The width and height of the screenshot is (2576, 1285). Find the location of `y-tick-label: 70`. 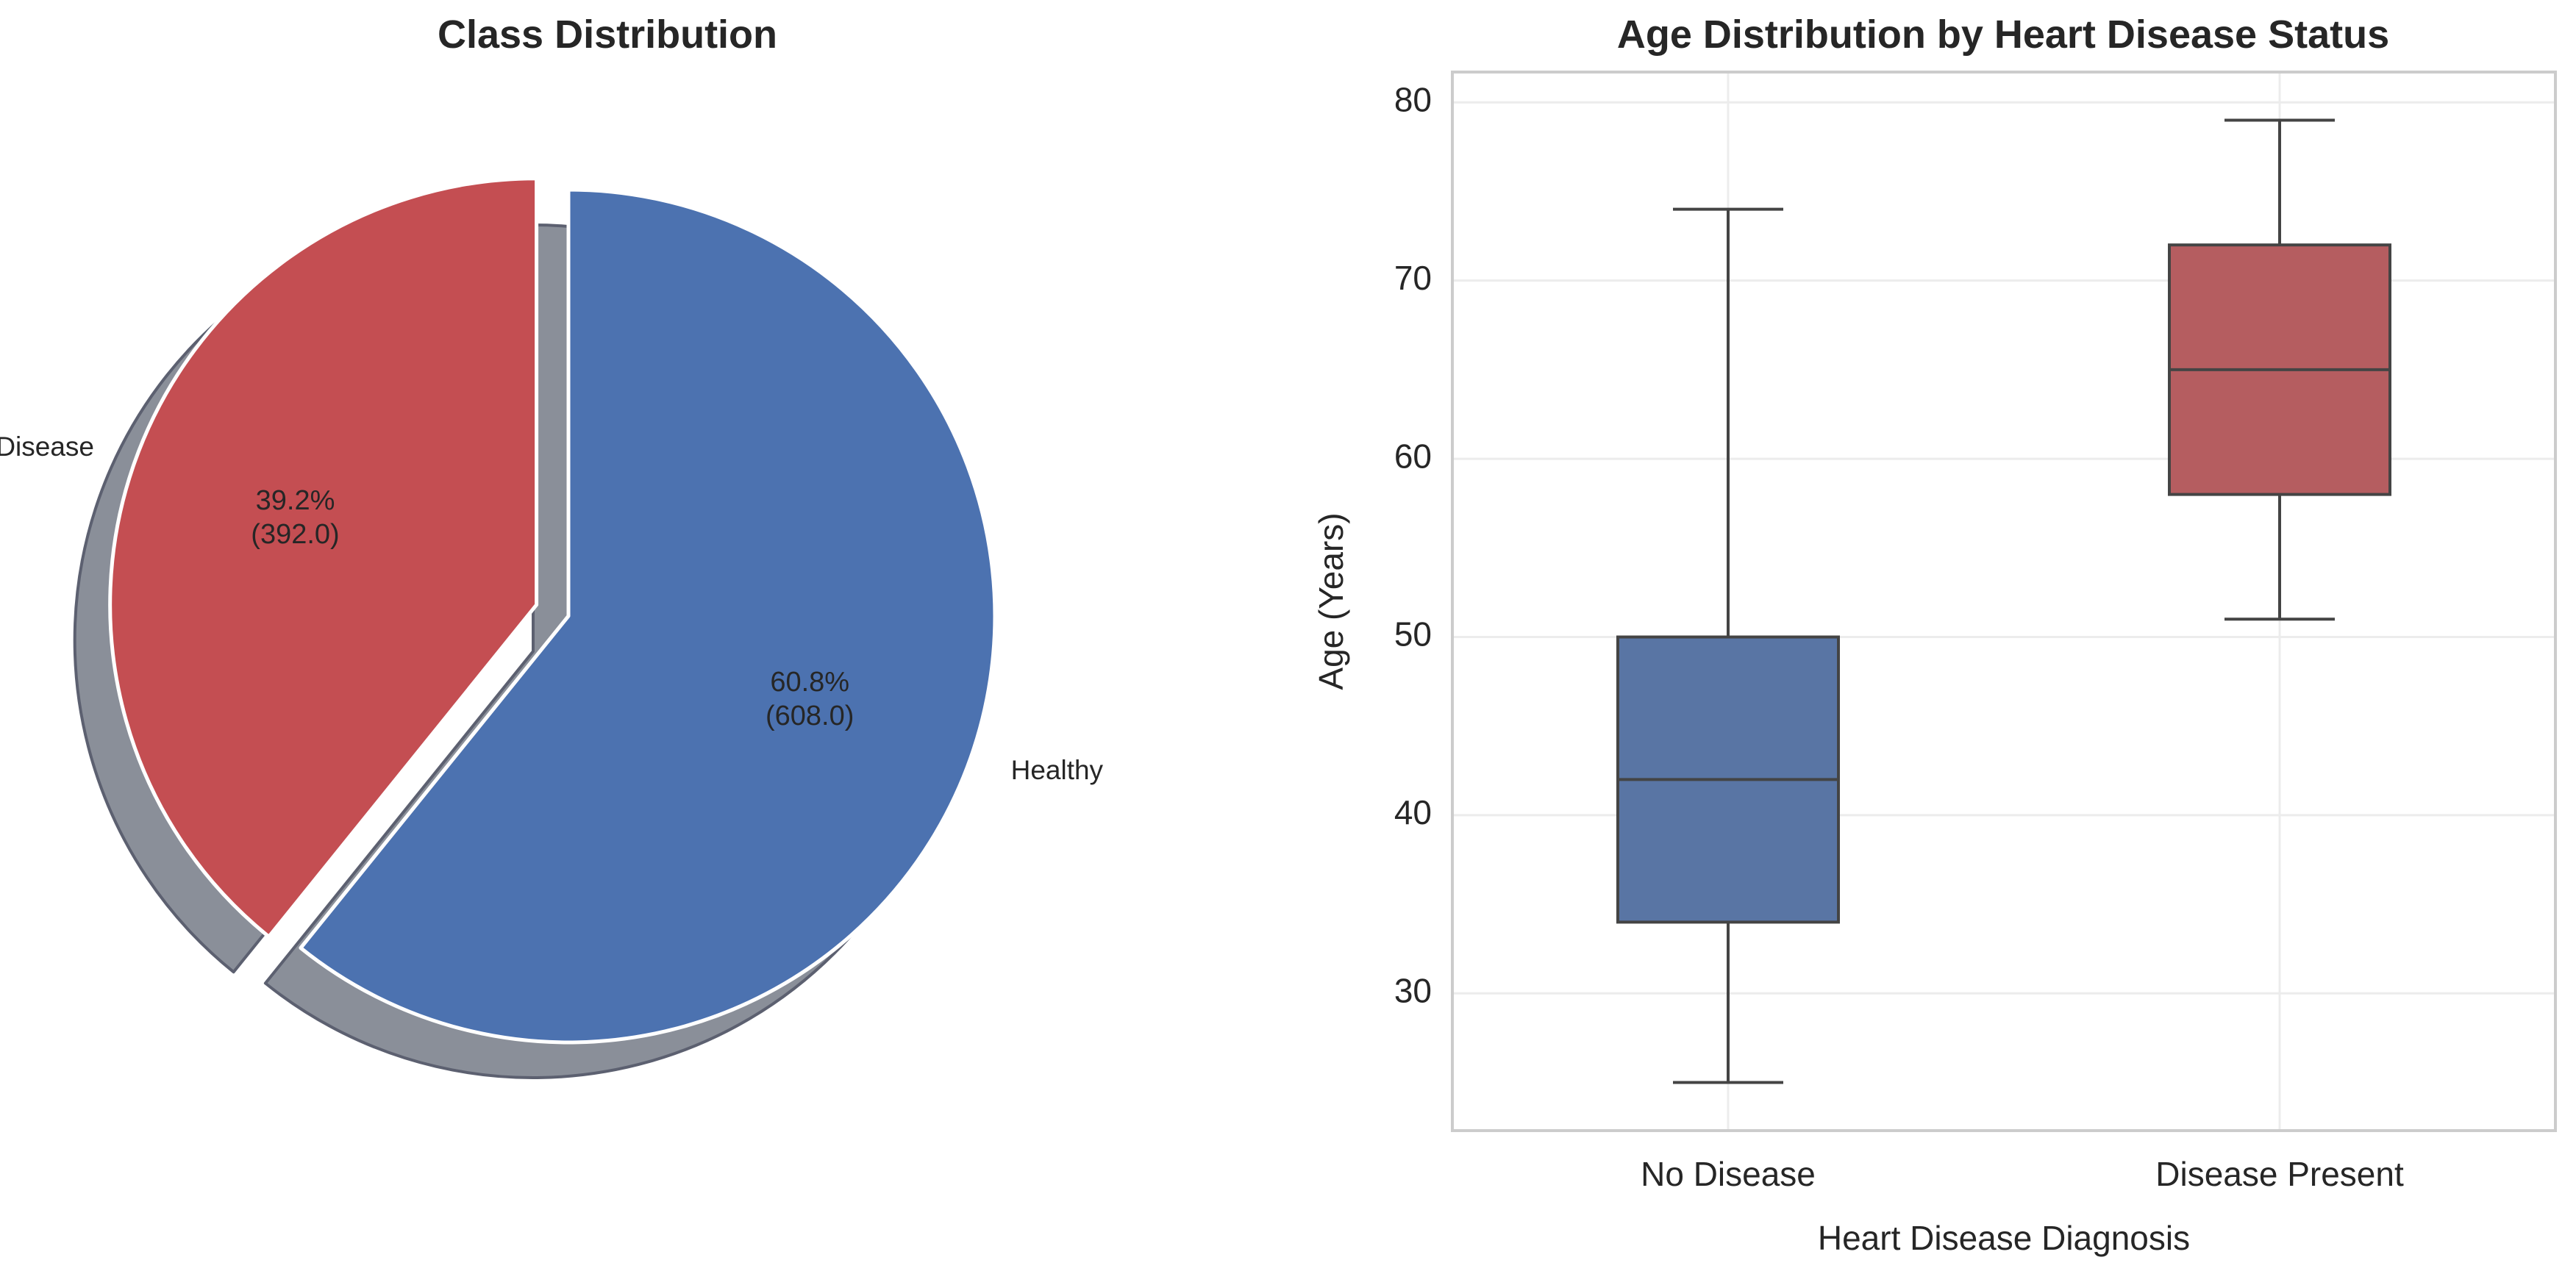

y-tick-label: 70 is located at coordinates (1413, 278).